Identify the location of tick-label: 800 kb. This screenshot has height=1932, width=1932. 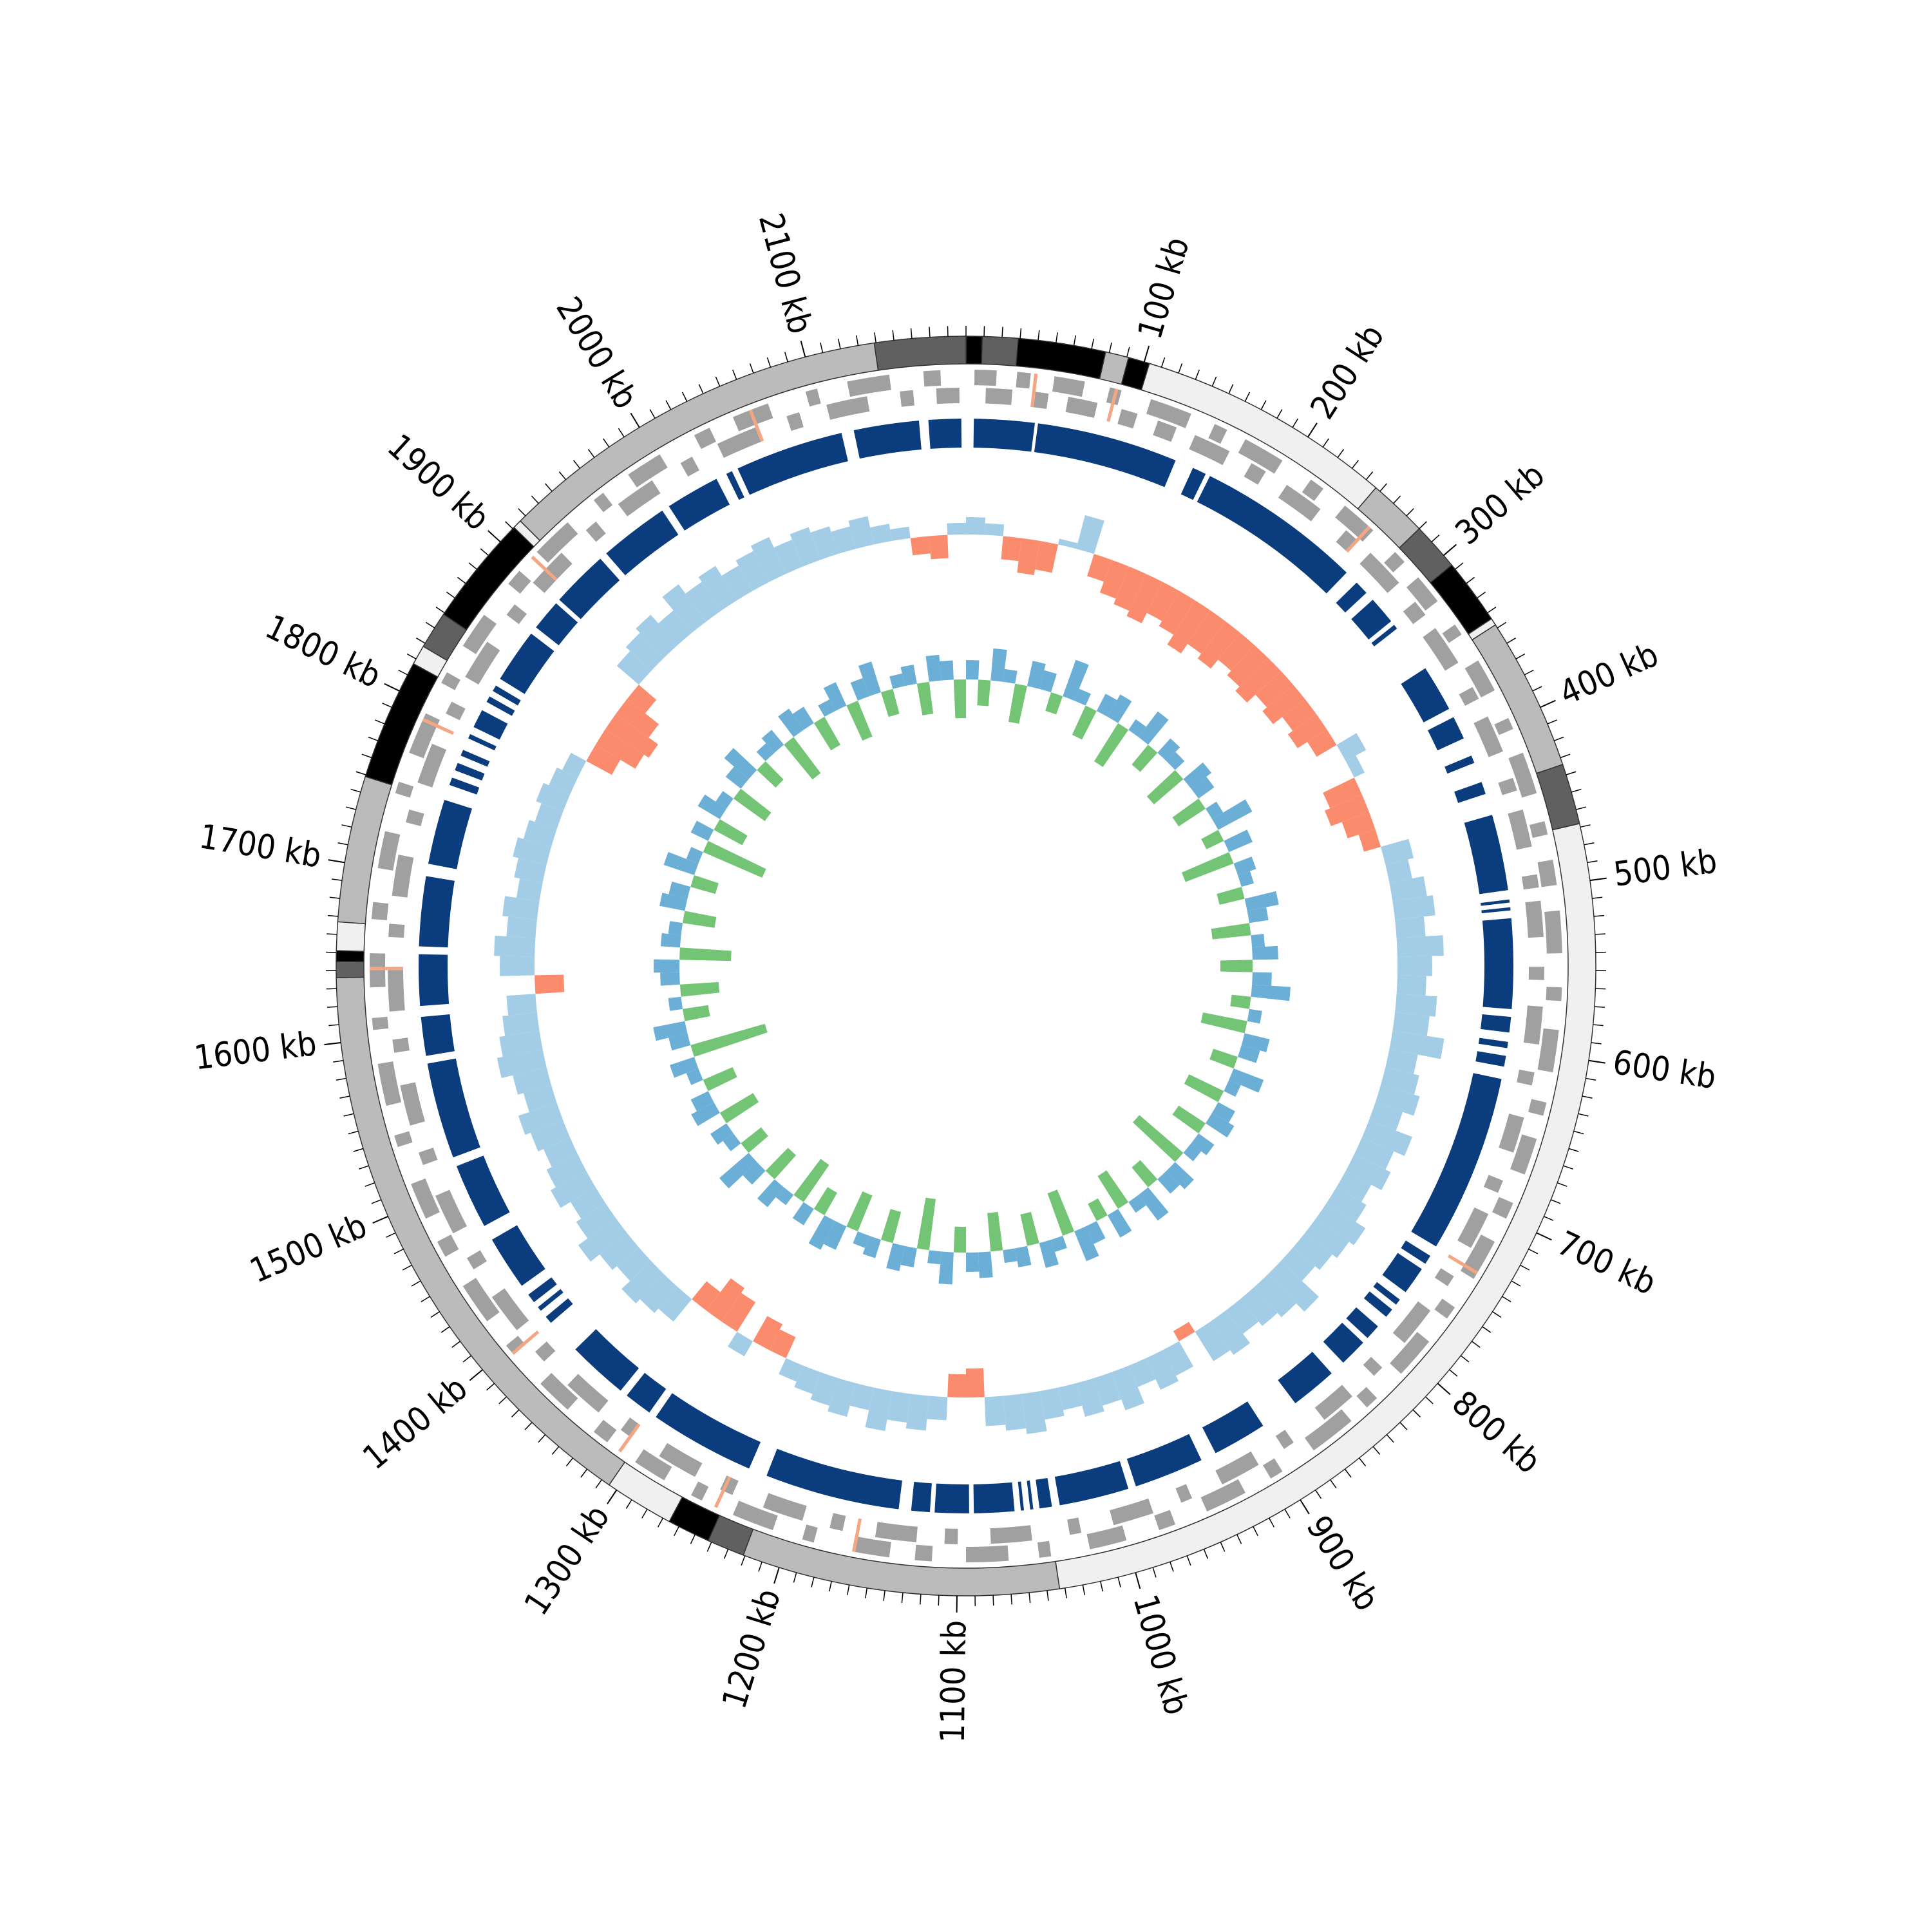
(1496, 1433).